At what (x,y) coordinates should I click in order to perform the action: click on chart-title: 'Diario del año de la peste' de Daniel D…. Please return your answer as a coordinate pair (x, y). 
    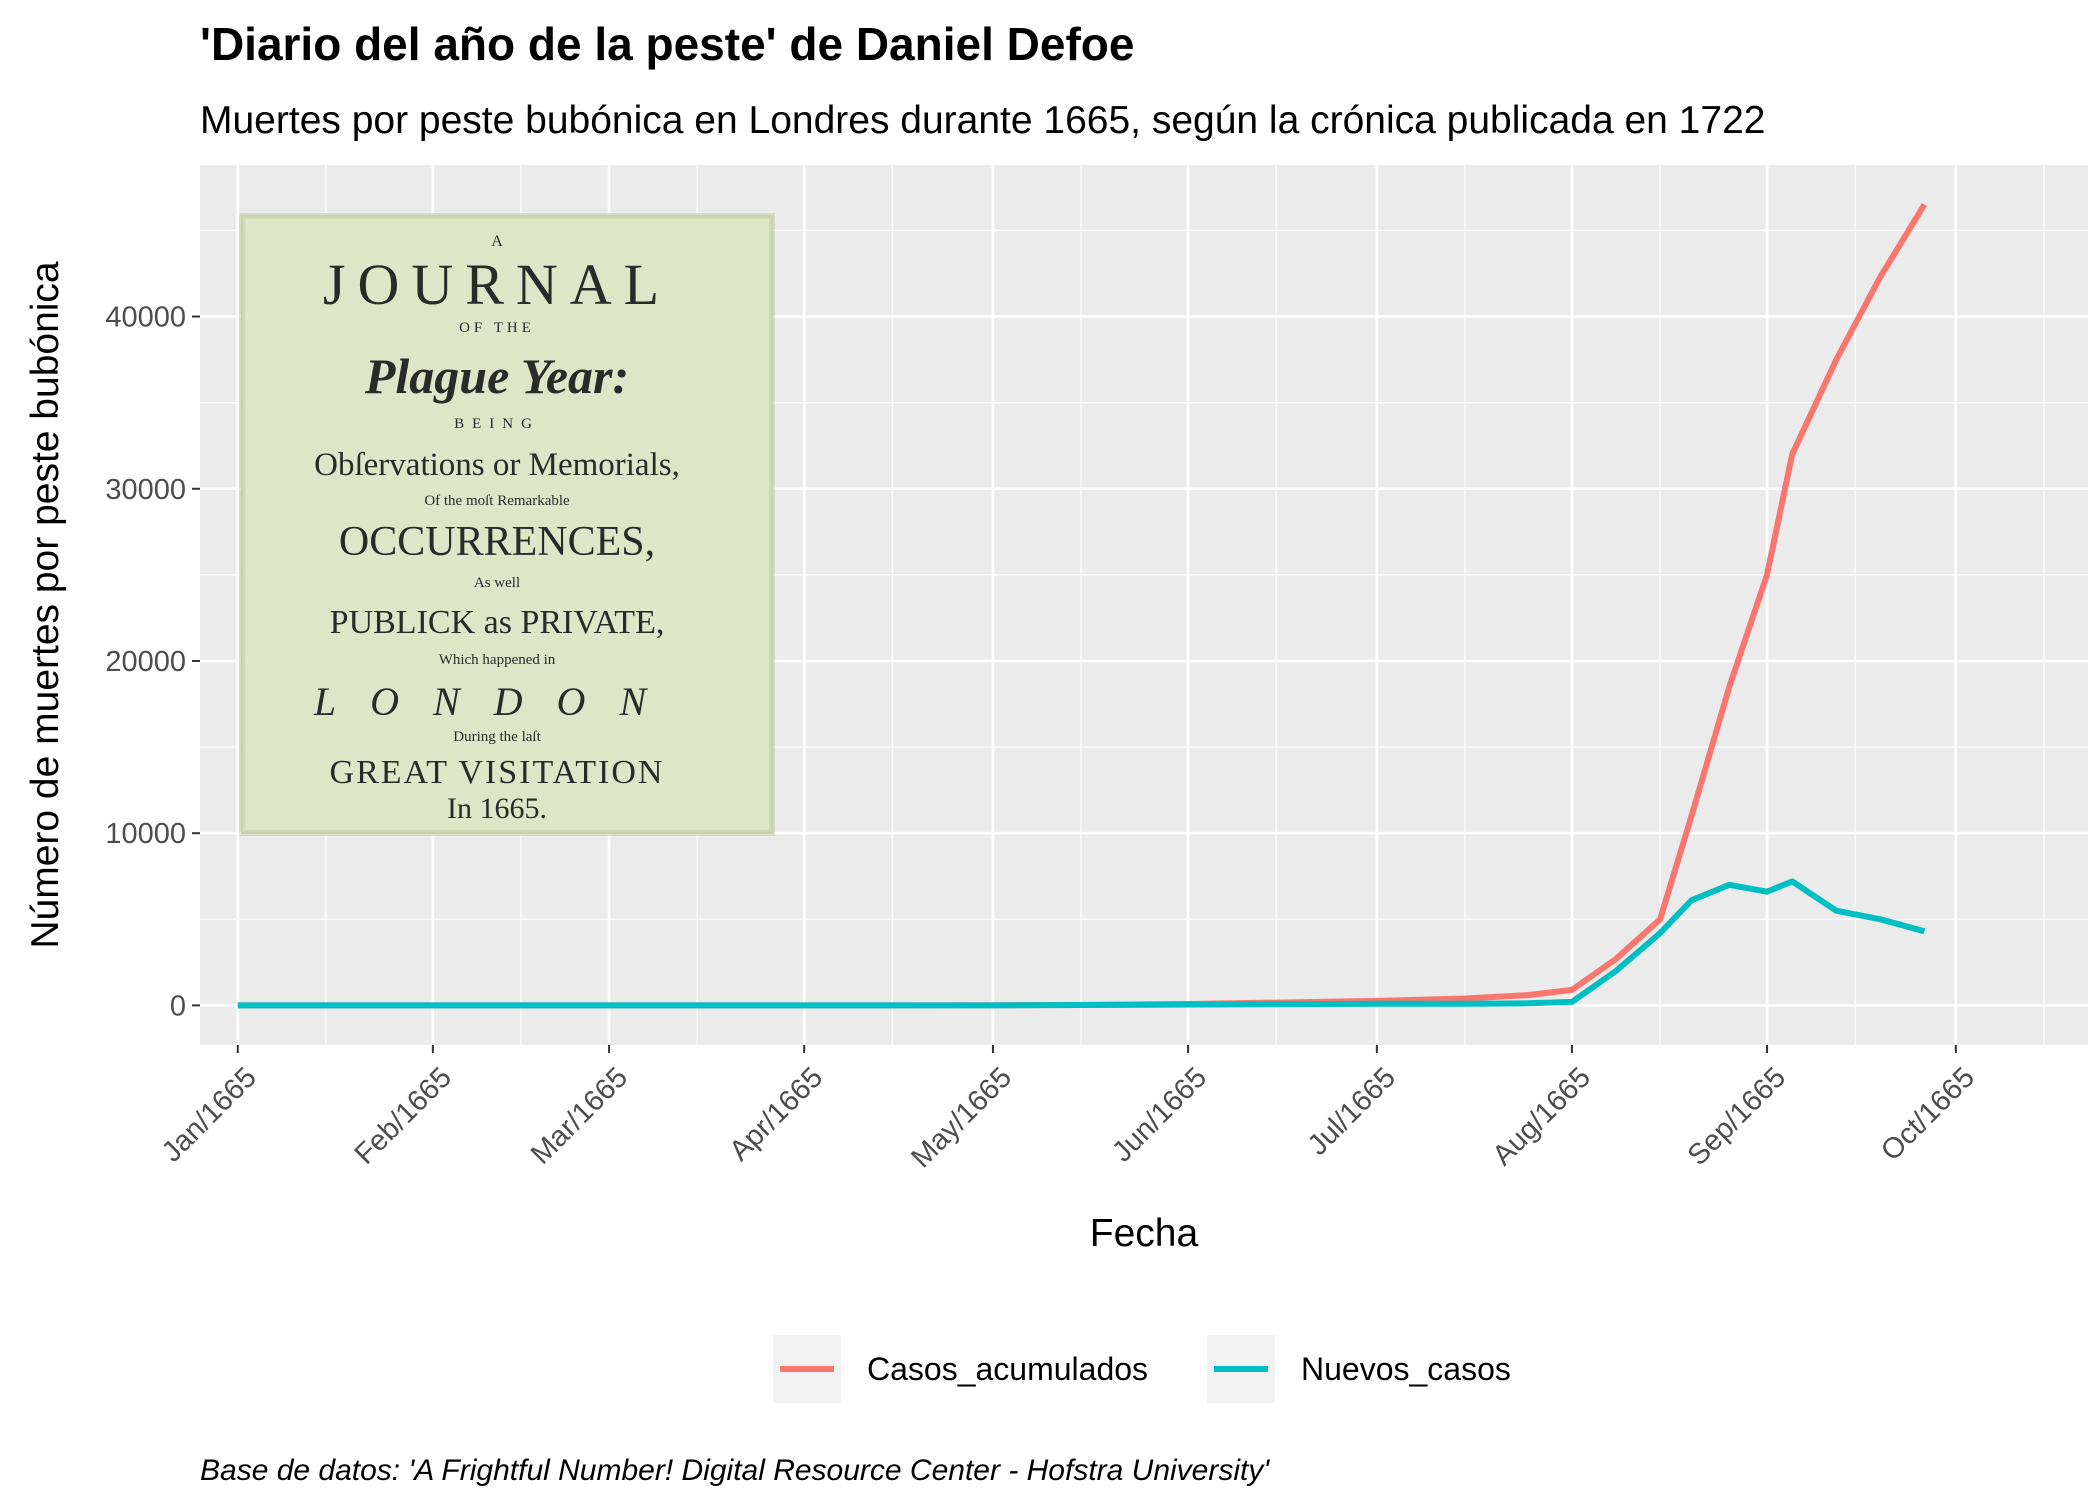
    Looking at the image, I should click on (667, 44).